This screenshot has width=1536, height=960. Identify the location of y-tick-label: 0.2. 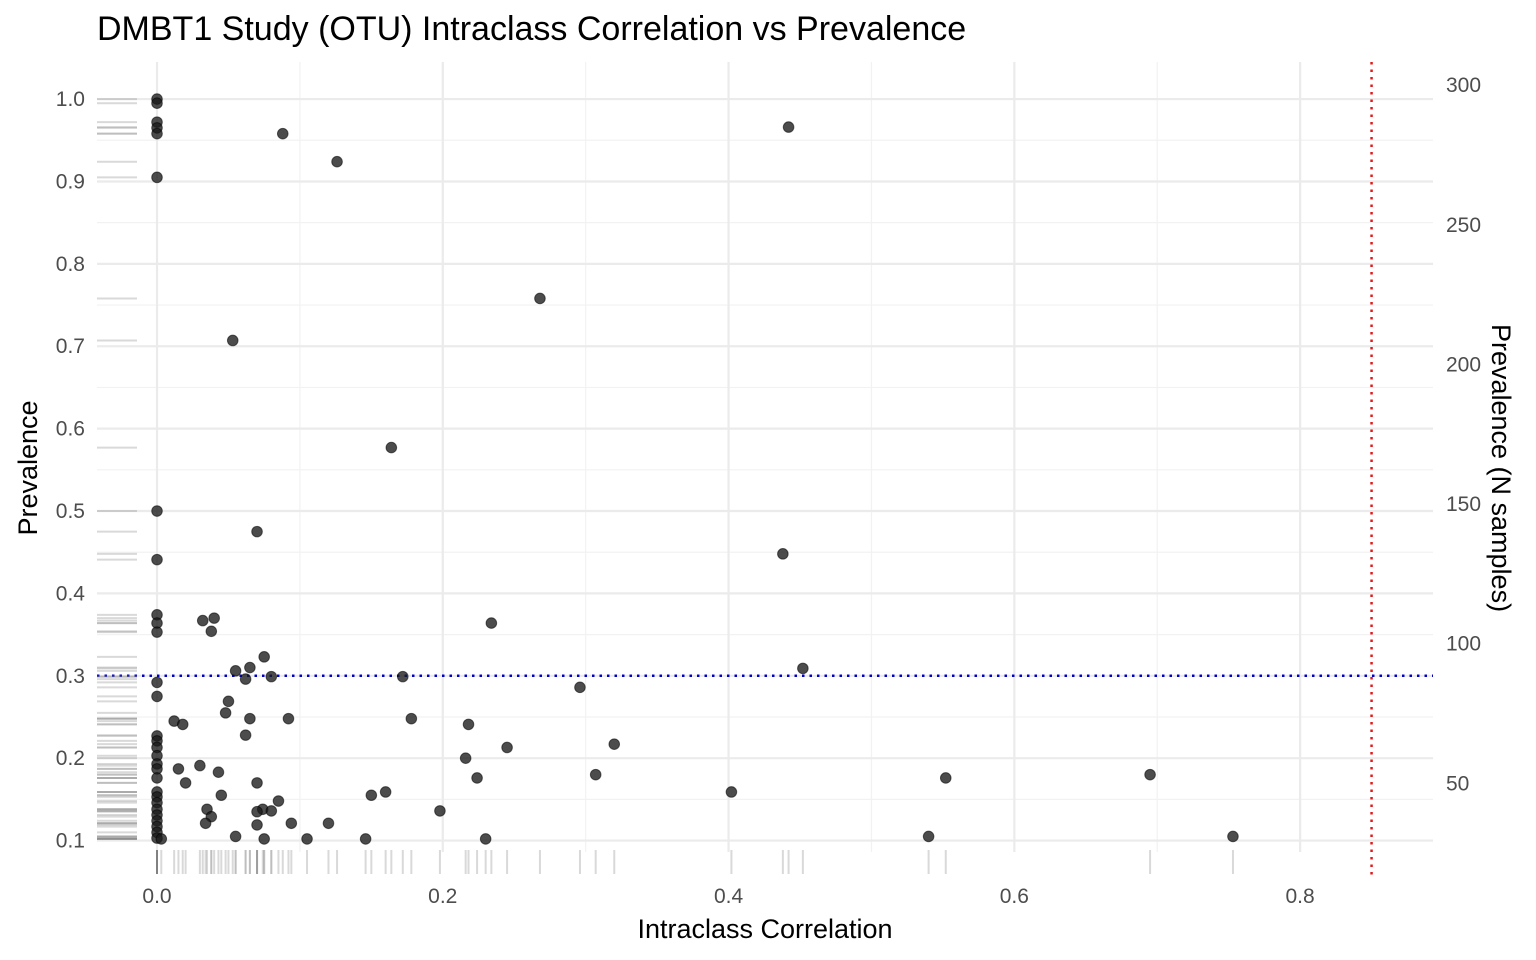
(70, 758).